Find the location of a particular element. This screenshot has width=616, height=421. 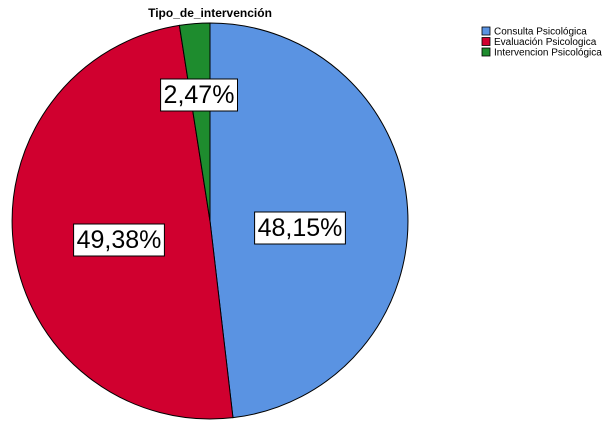

legend-label: Evaluación Psicologica is located at coordinates (545, 42).